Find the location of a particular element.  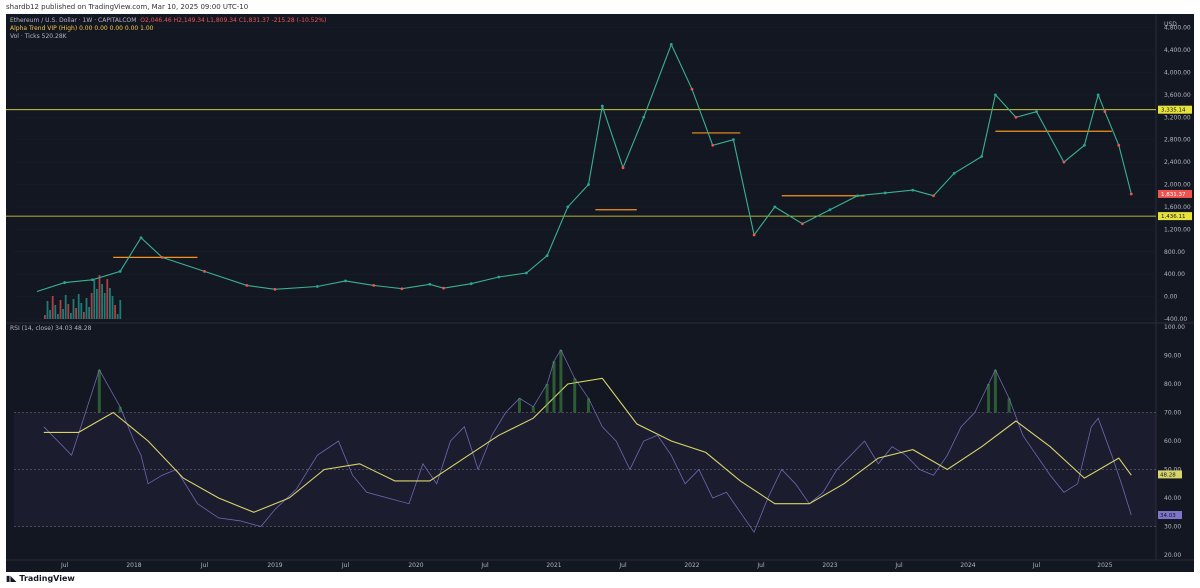

time-tick-label: 2025 is located at coordinates (1104, 565).